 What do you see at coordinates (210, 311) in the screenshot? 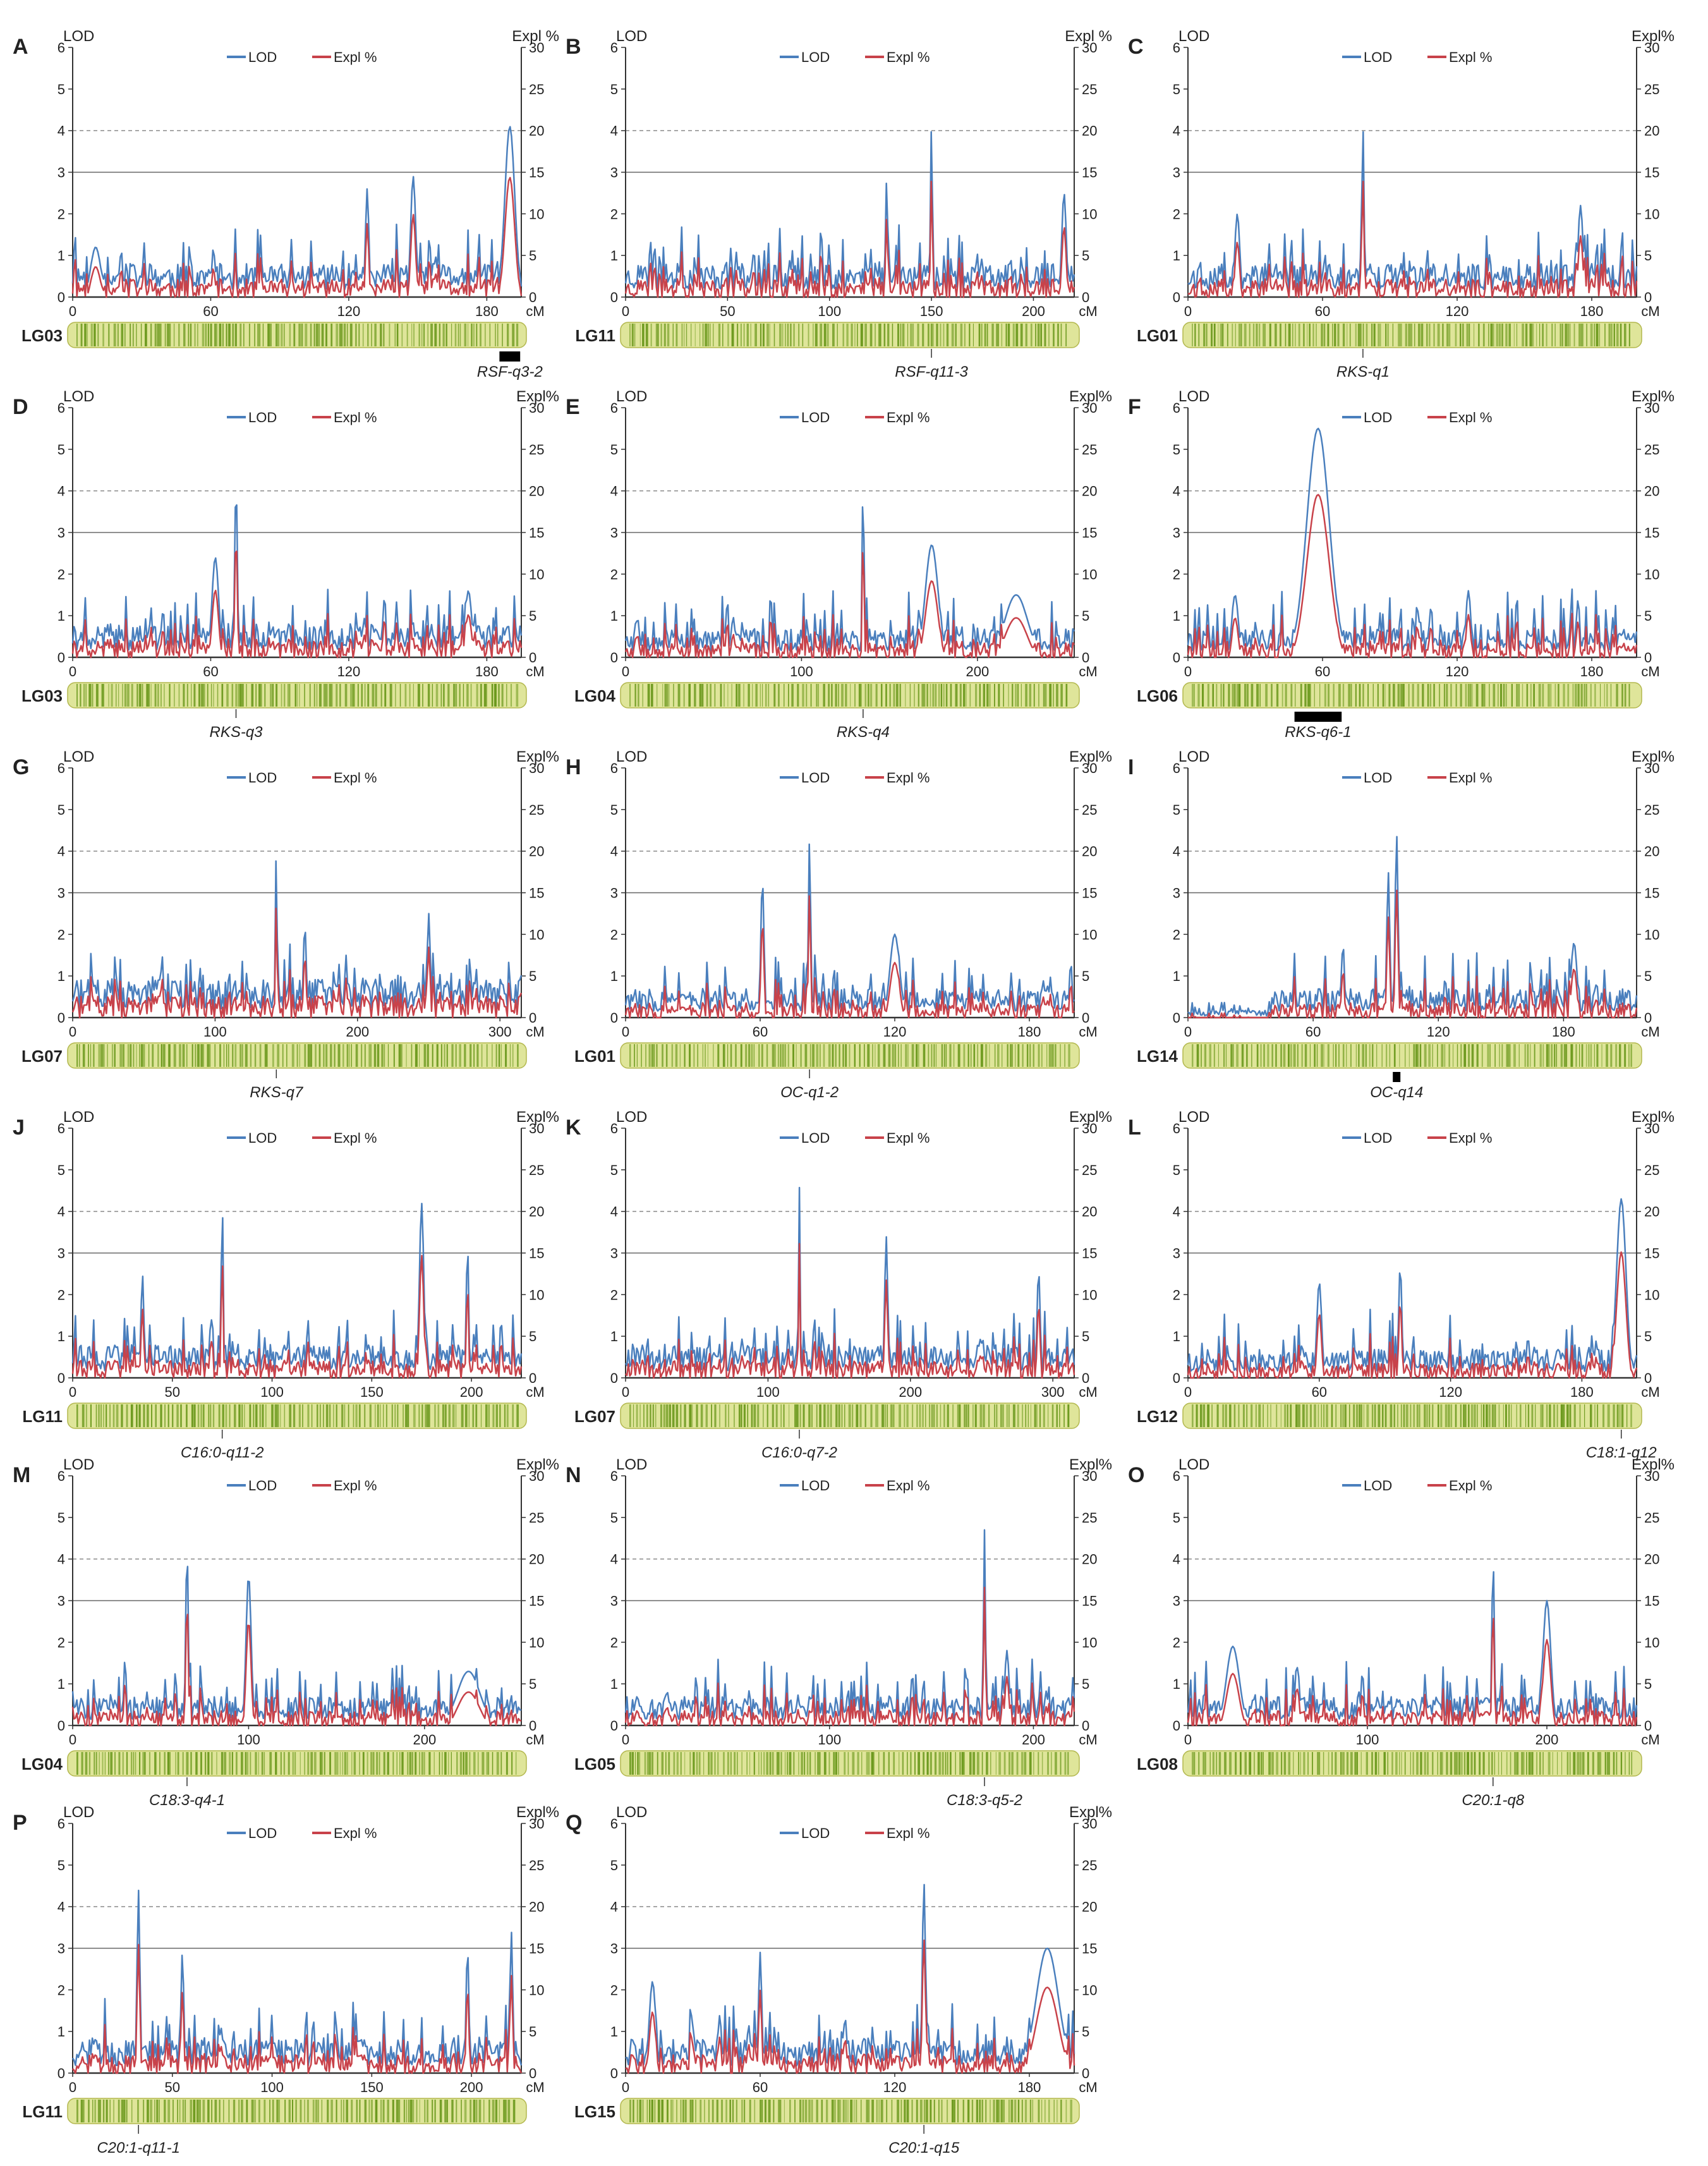
I see `cm-tick-label: 60` at bounding box center [210, 311].